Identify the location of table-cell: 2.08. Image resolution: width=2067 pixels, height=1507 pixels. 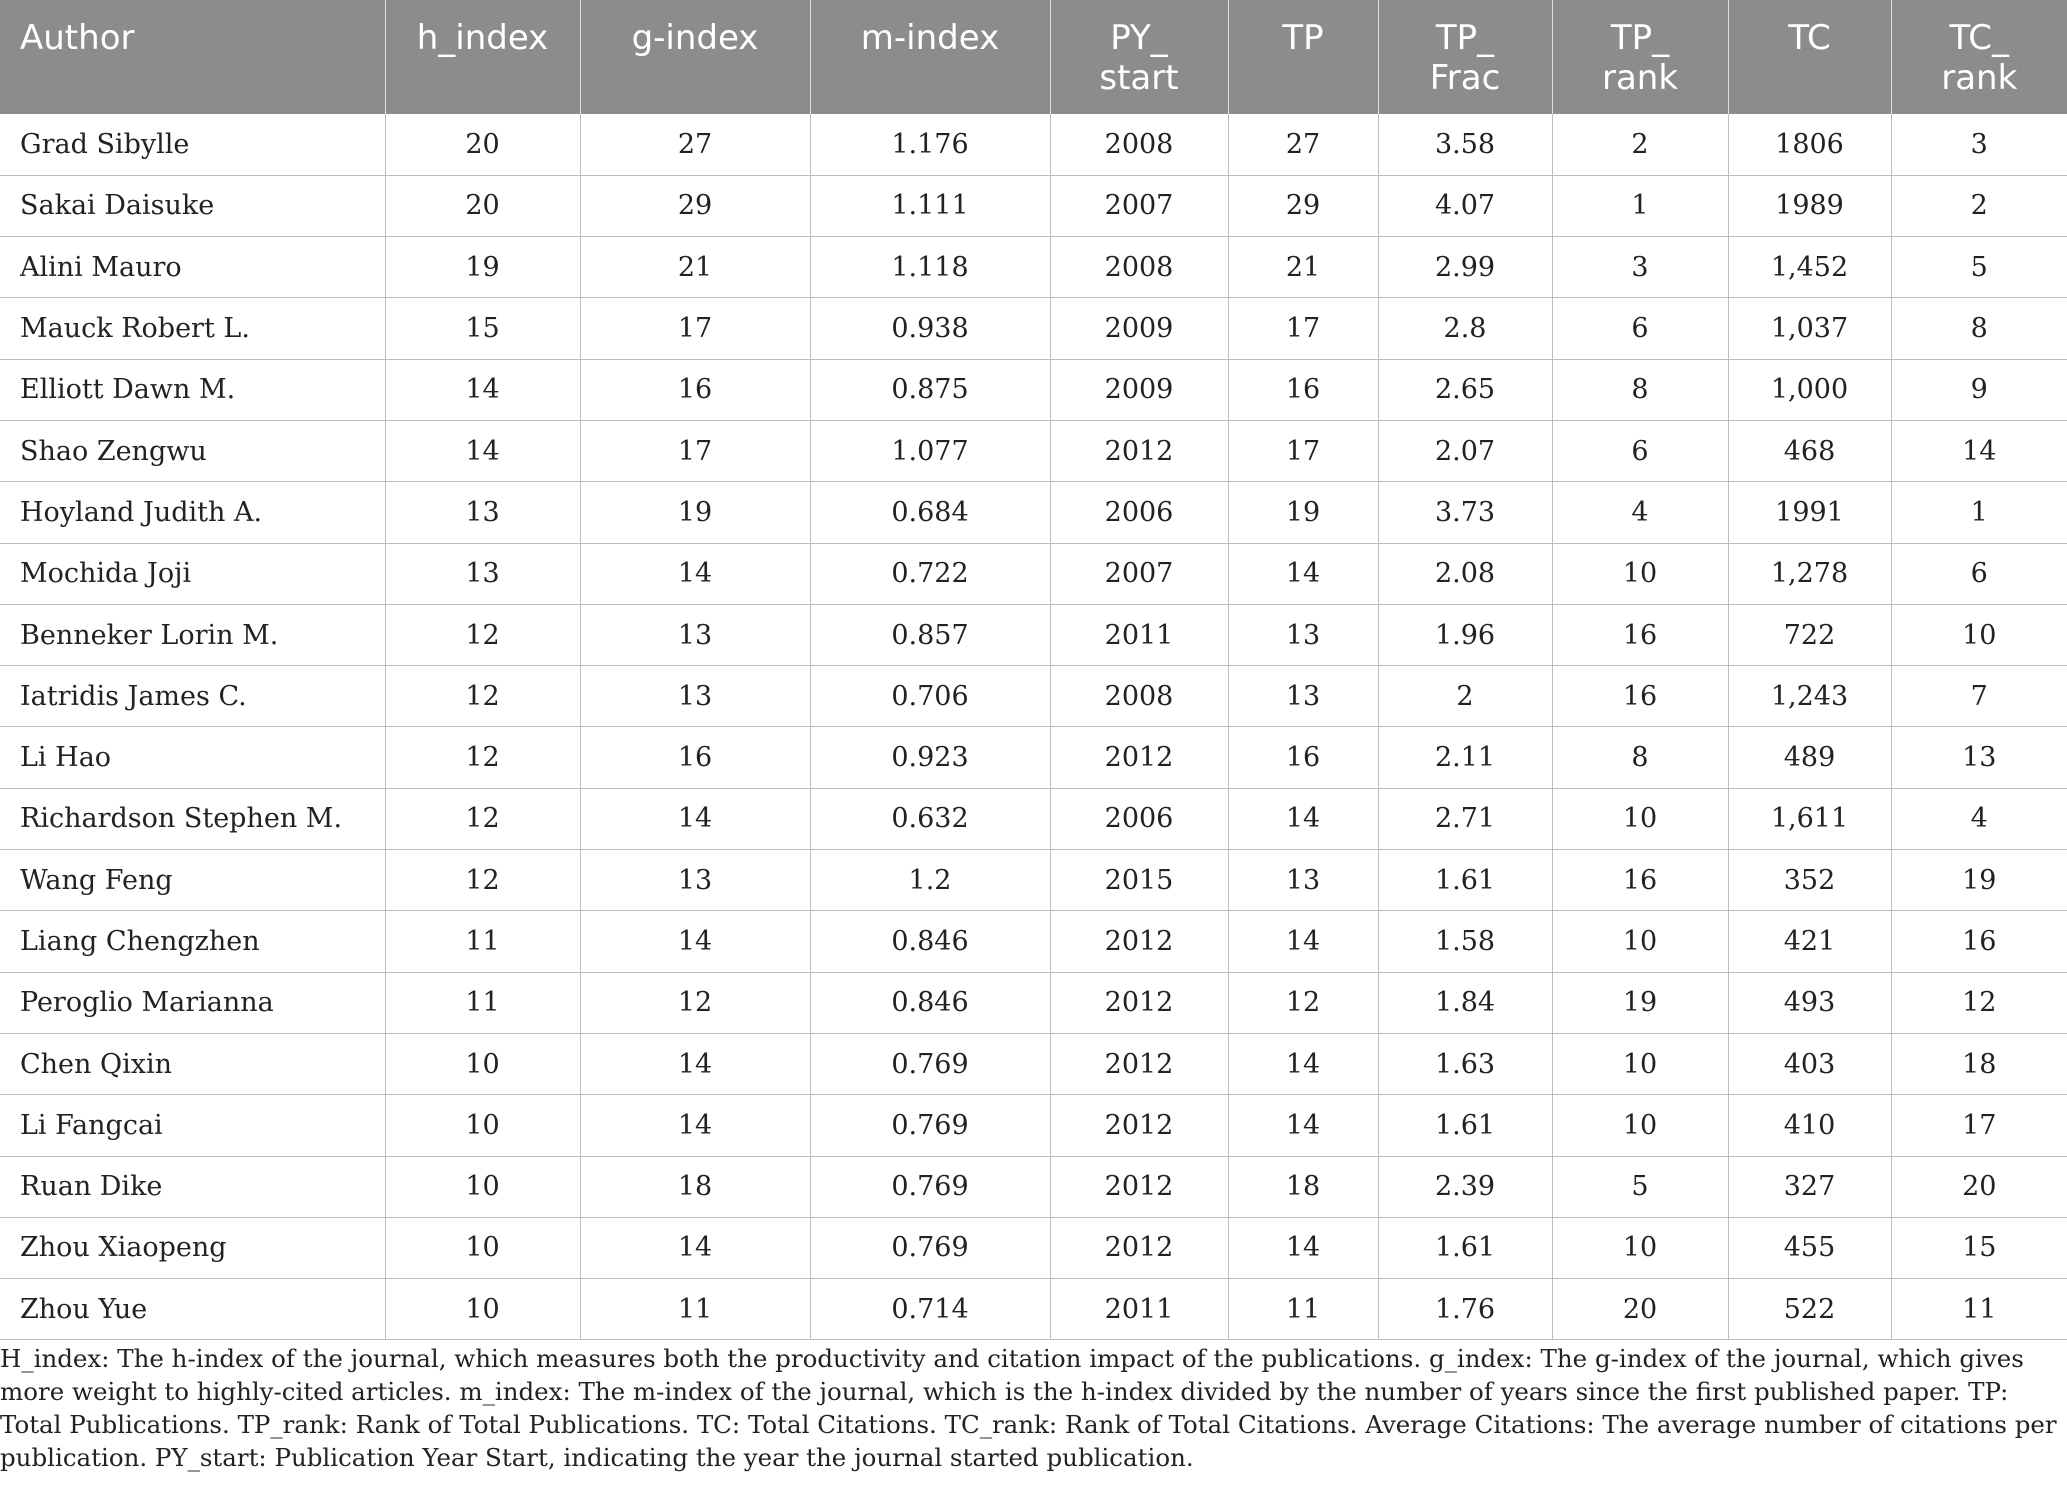
(1465, 574).